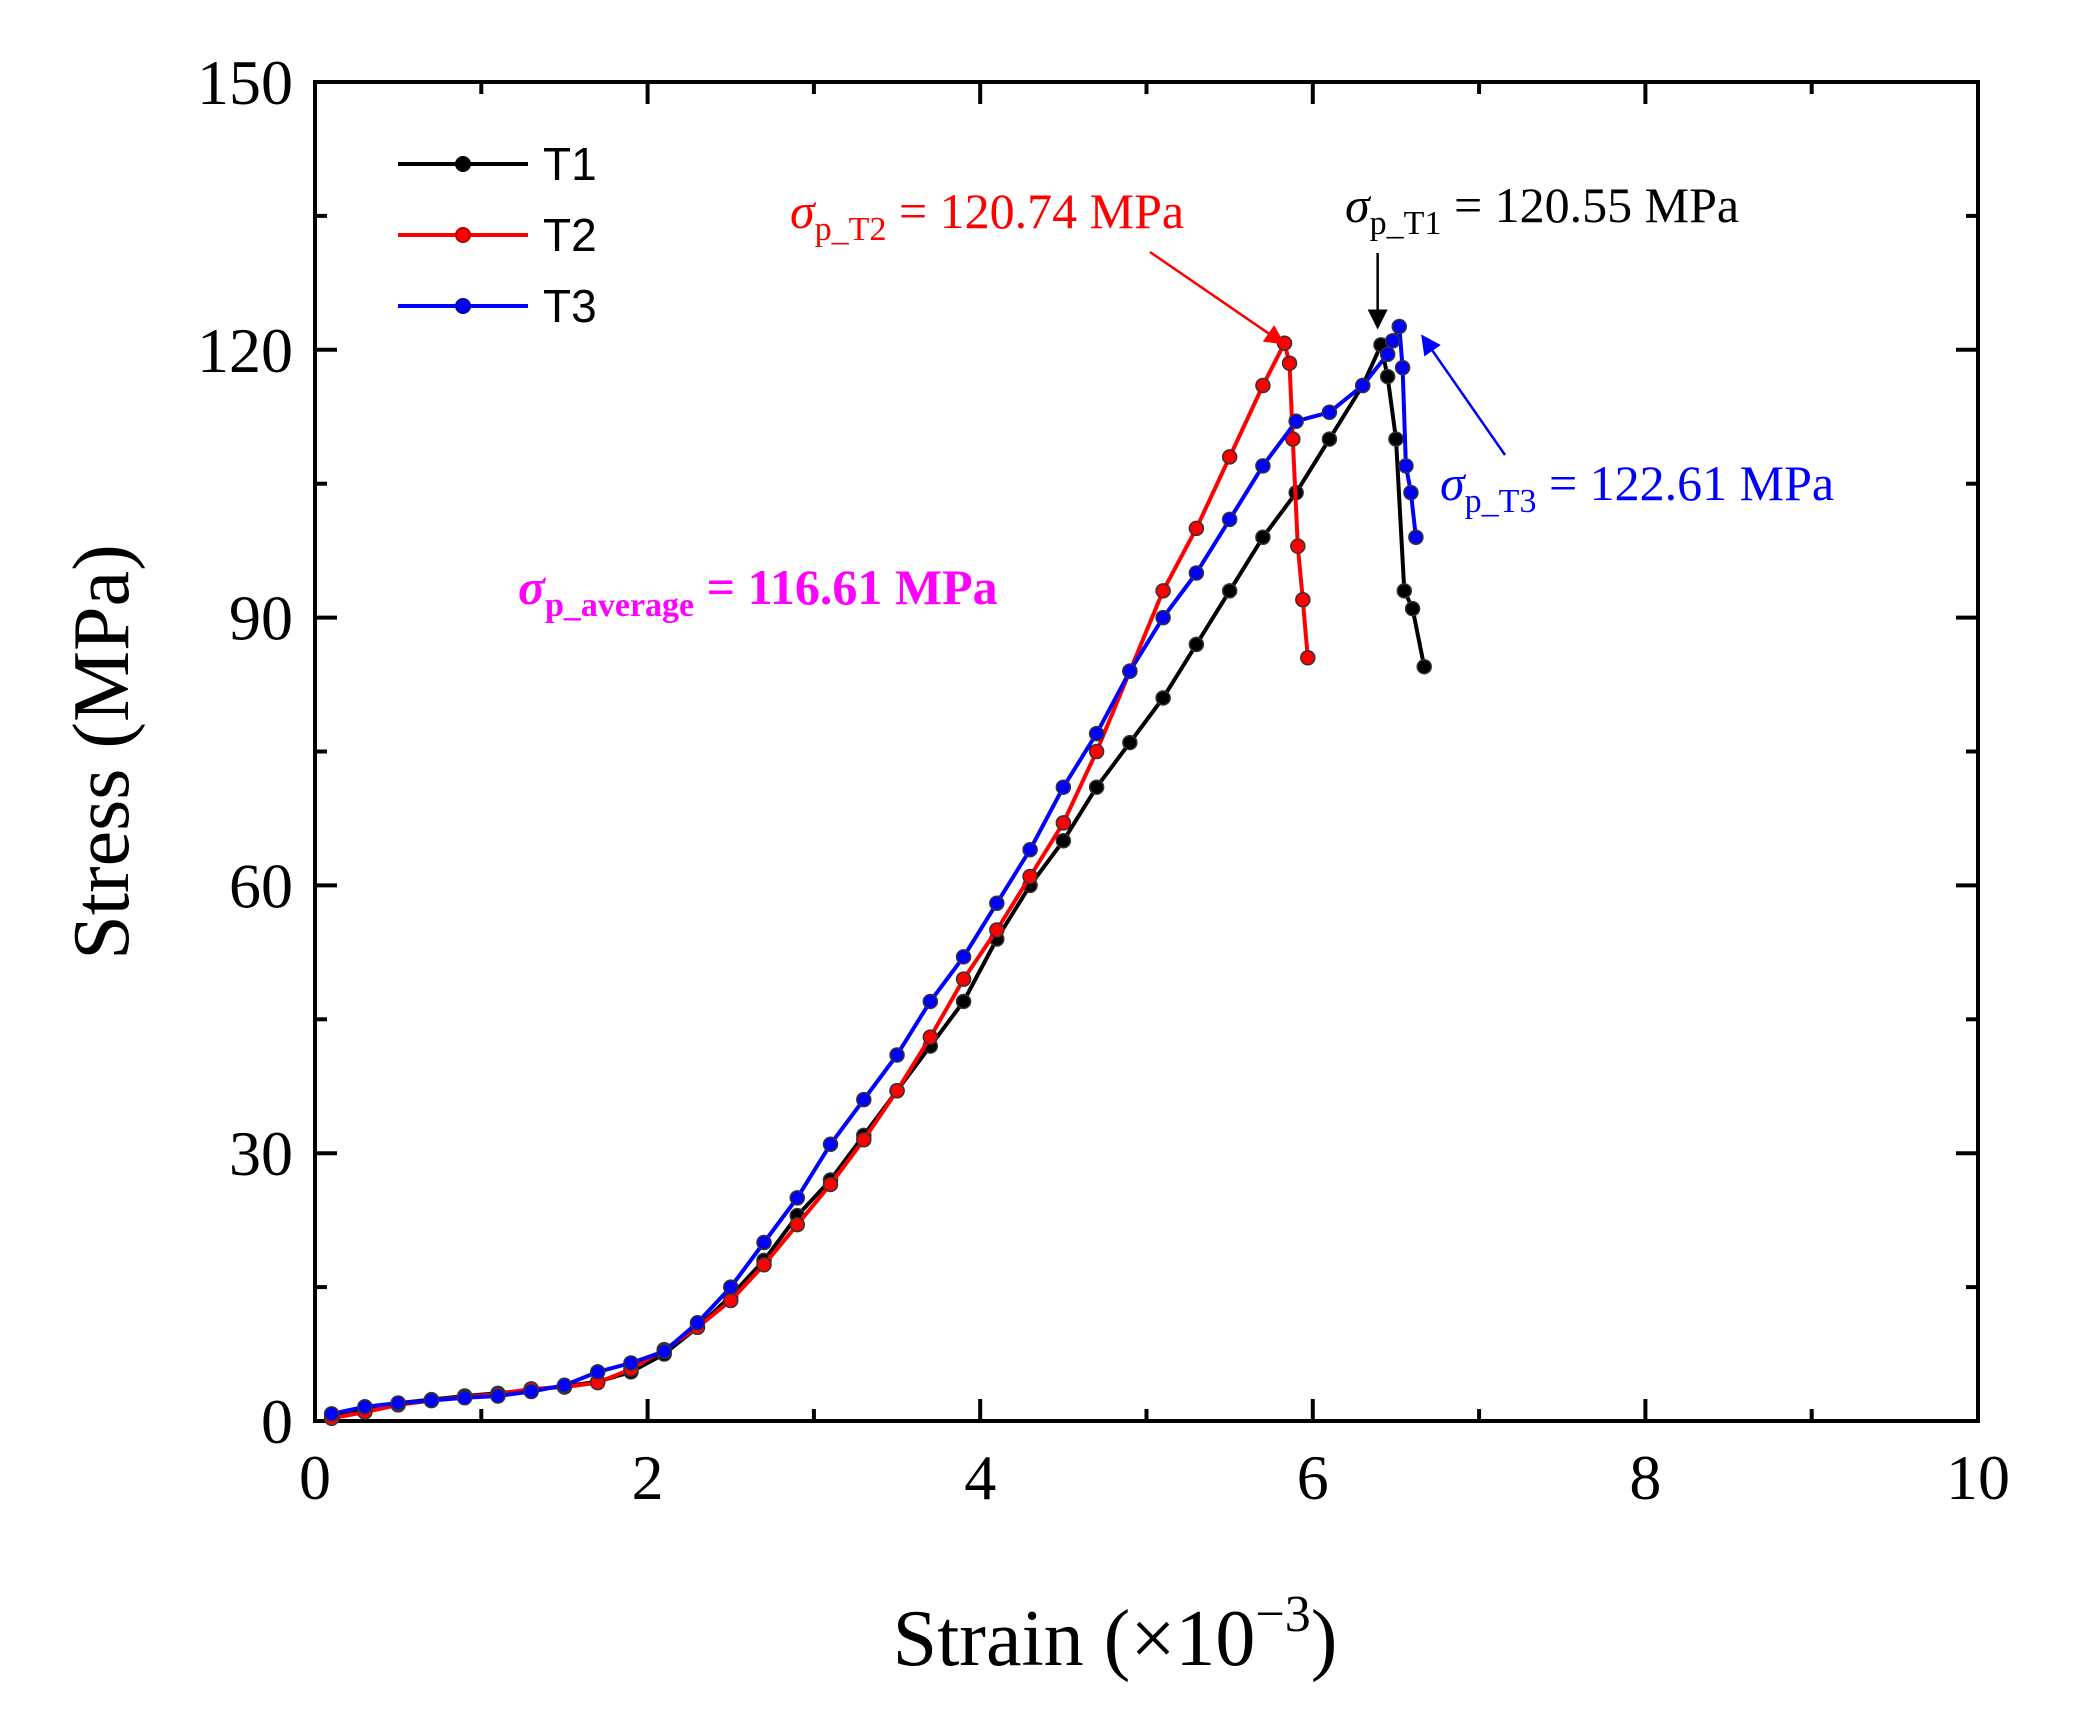 This screenshot has height=1710, width=2077. I want to click on x-tick-label: 6, so click(1313, 1477).